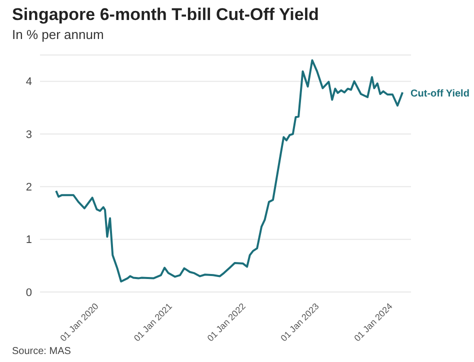 This screenshot has width=474, height=362. I want to click on y-tick-label: 0, so click(29, 292).